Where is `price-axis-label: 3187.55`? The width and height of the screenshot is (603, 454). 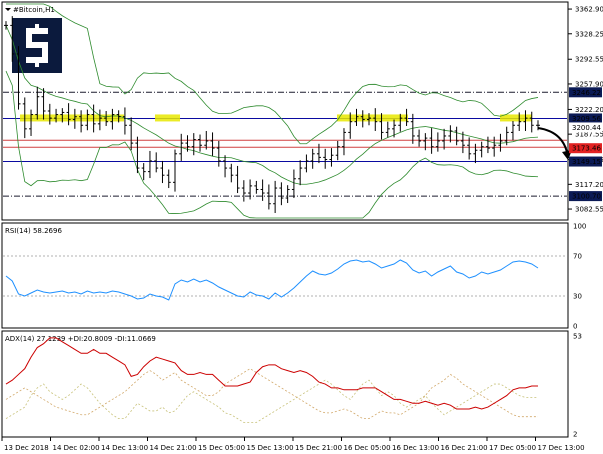 price-axis-label: 3187.55 is located at coordinates (589, 135).